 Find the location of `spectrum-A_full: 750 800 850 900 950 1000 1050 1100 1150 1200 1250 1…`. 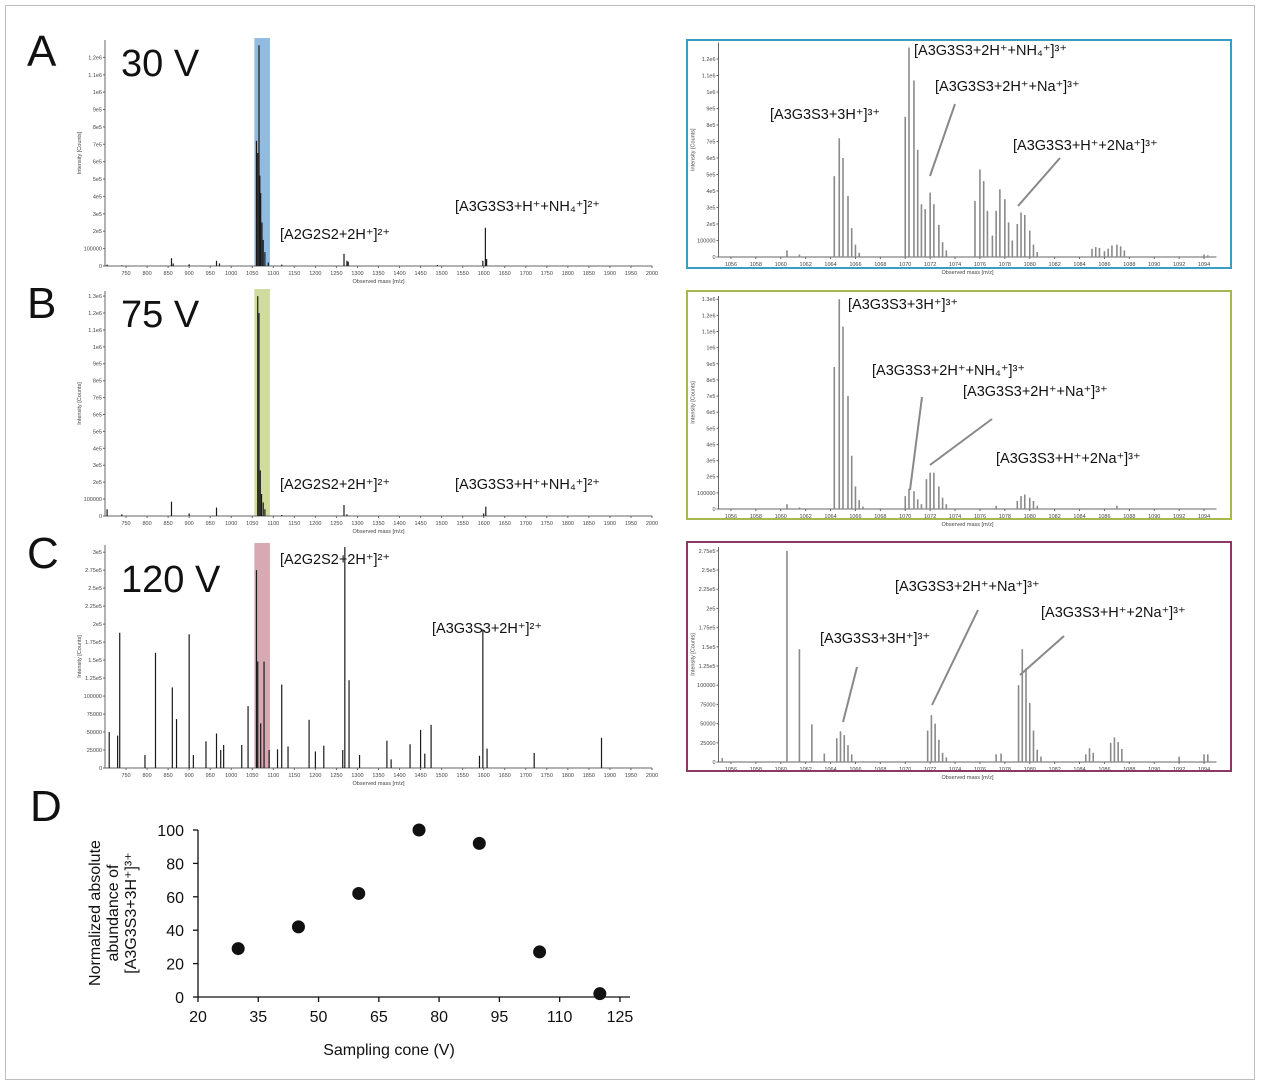

spectrum-A_full: 750 800 850 900 950 1000 1050 1100 1150 1200 1250 1… is located at coordinates (367, 161).